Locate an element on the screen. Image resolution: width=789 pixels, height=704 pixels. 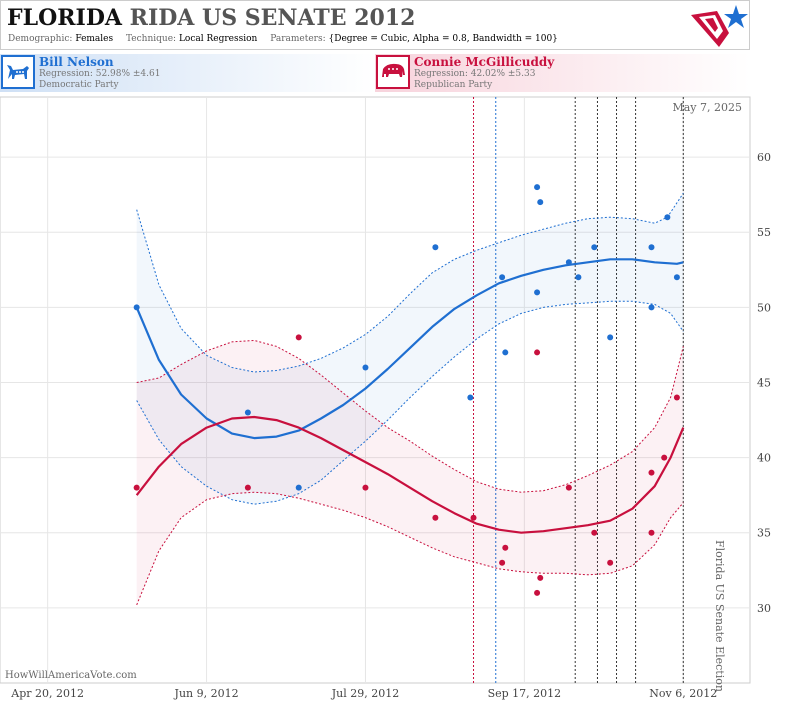
y-tick-label: 45 is located at coordinates (764, 382).